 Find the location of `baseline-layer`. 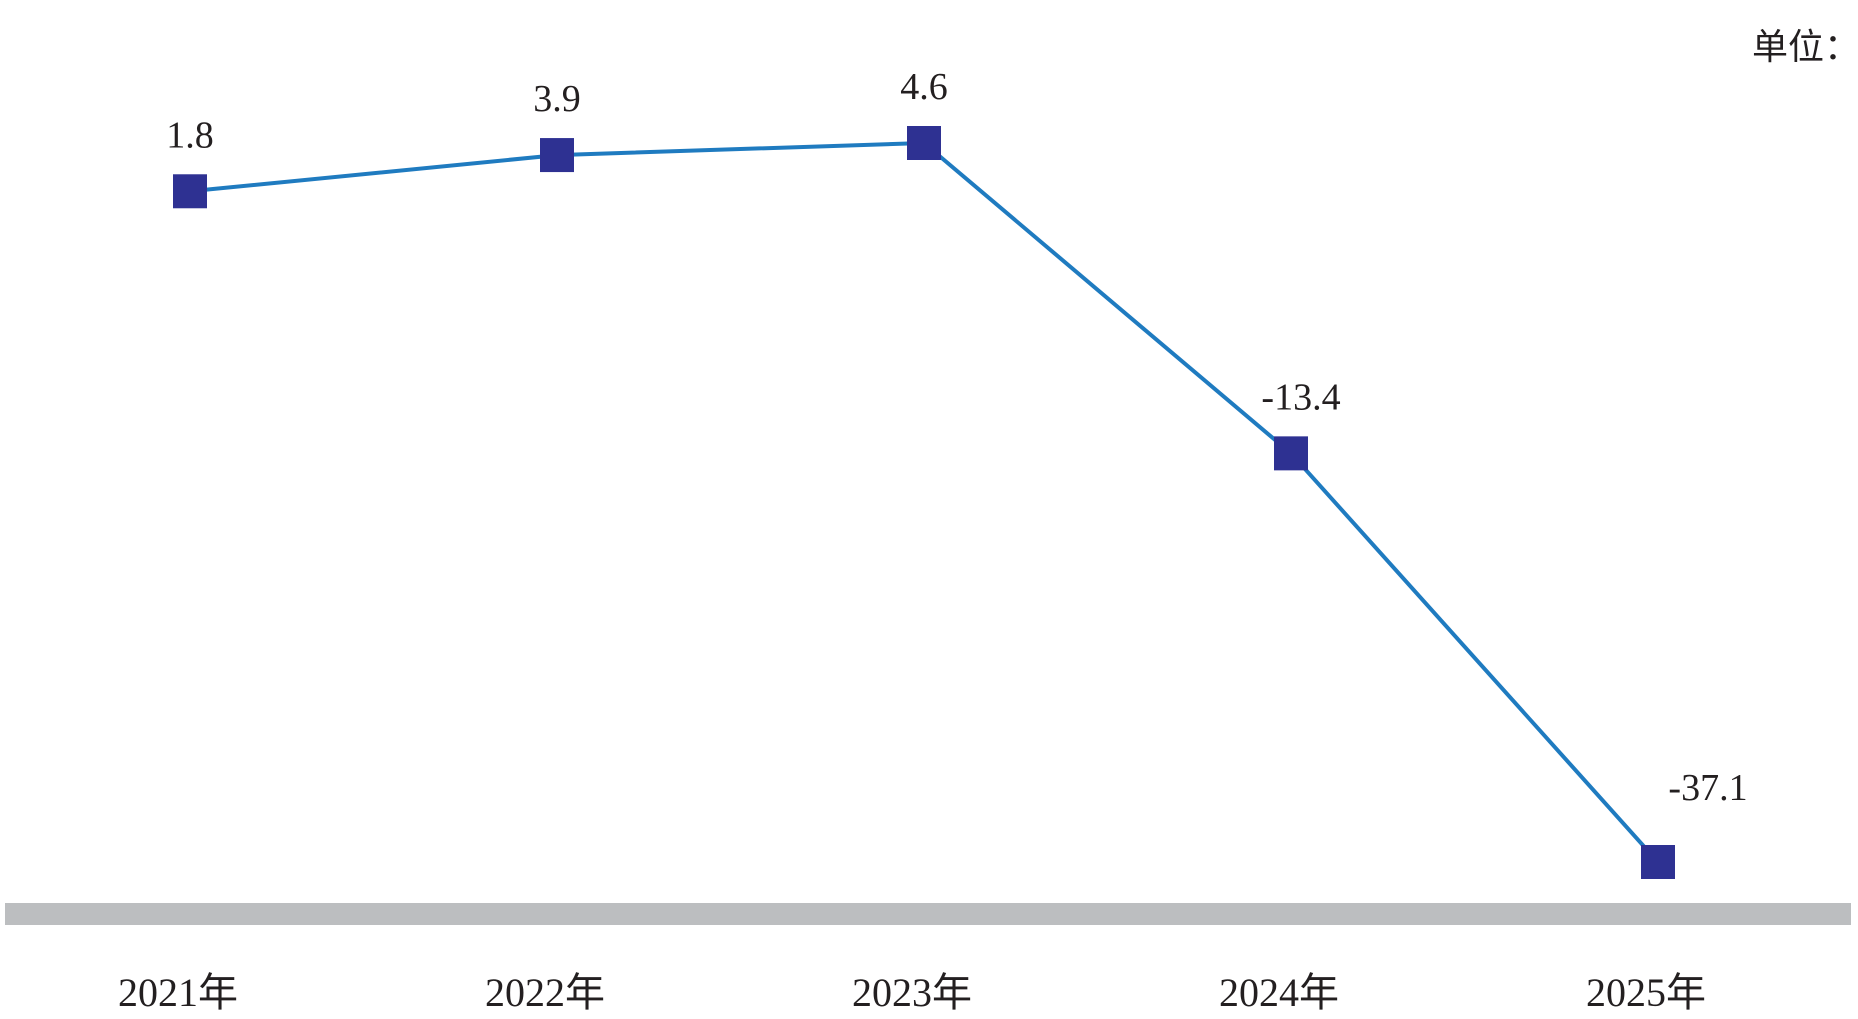

baseline-layer is located at coordinates (928, 914).